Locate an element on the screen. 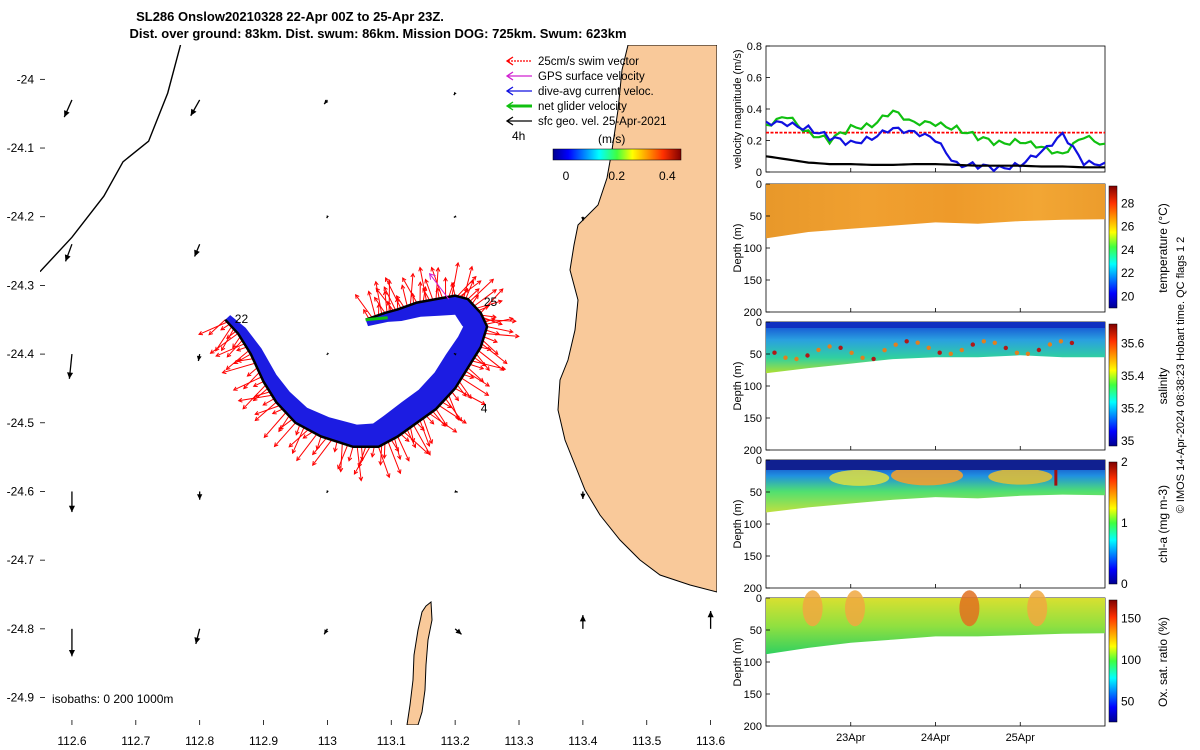 Image resolution: width=1200 pixels, height=750 pixels. depth-tick-label: 50 is located at coordinates (756, 355).